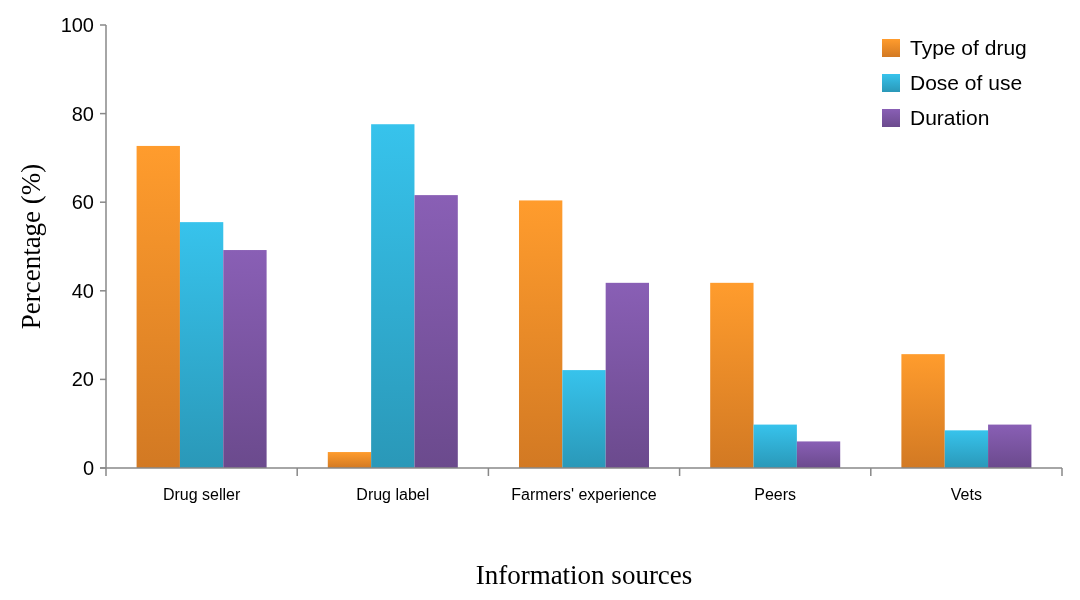 Image resolution: width=1080 pixels, height=600 pixels. What do you see at coordinates (201, 494) in the screenshot?
I see `x-tick-label: Drug seller` at bounding box center [201, 494].